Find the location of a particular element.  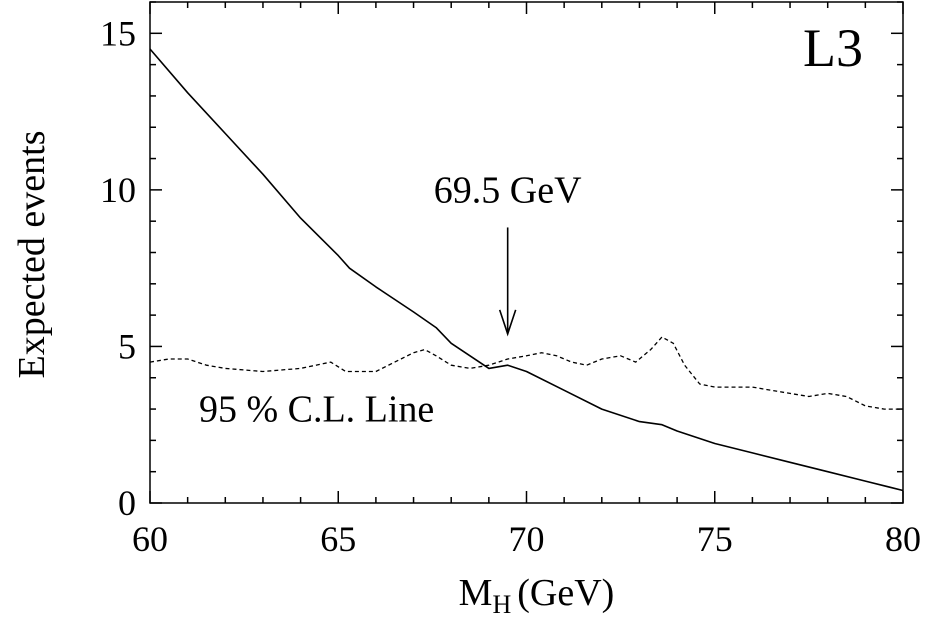

x-tick-label: 70 is located at coordinates (527, 539).